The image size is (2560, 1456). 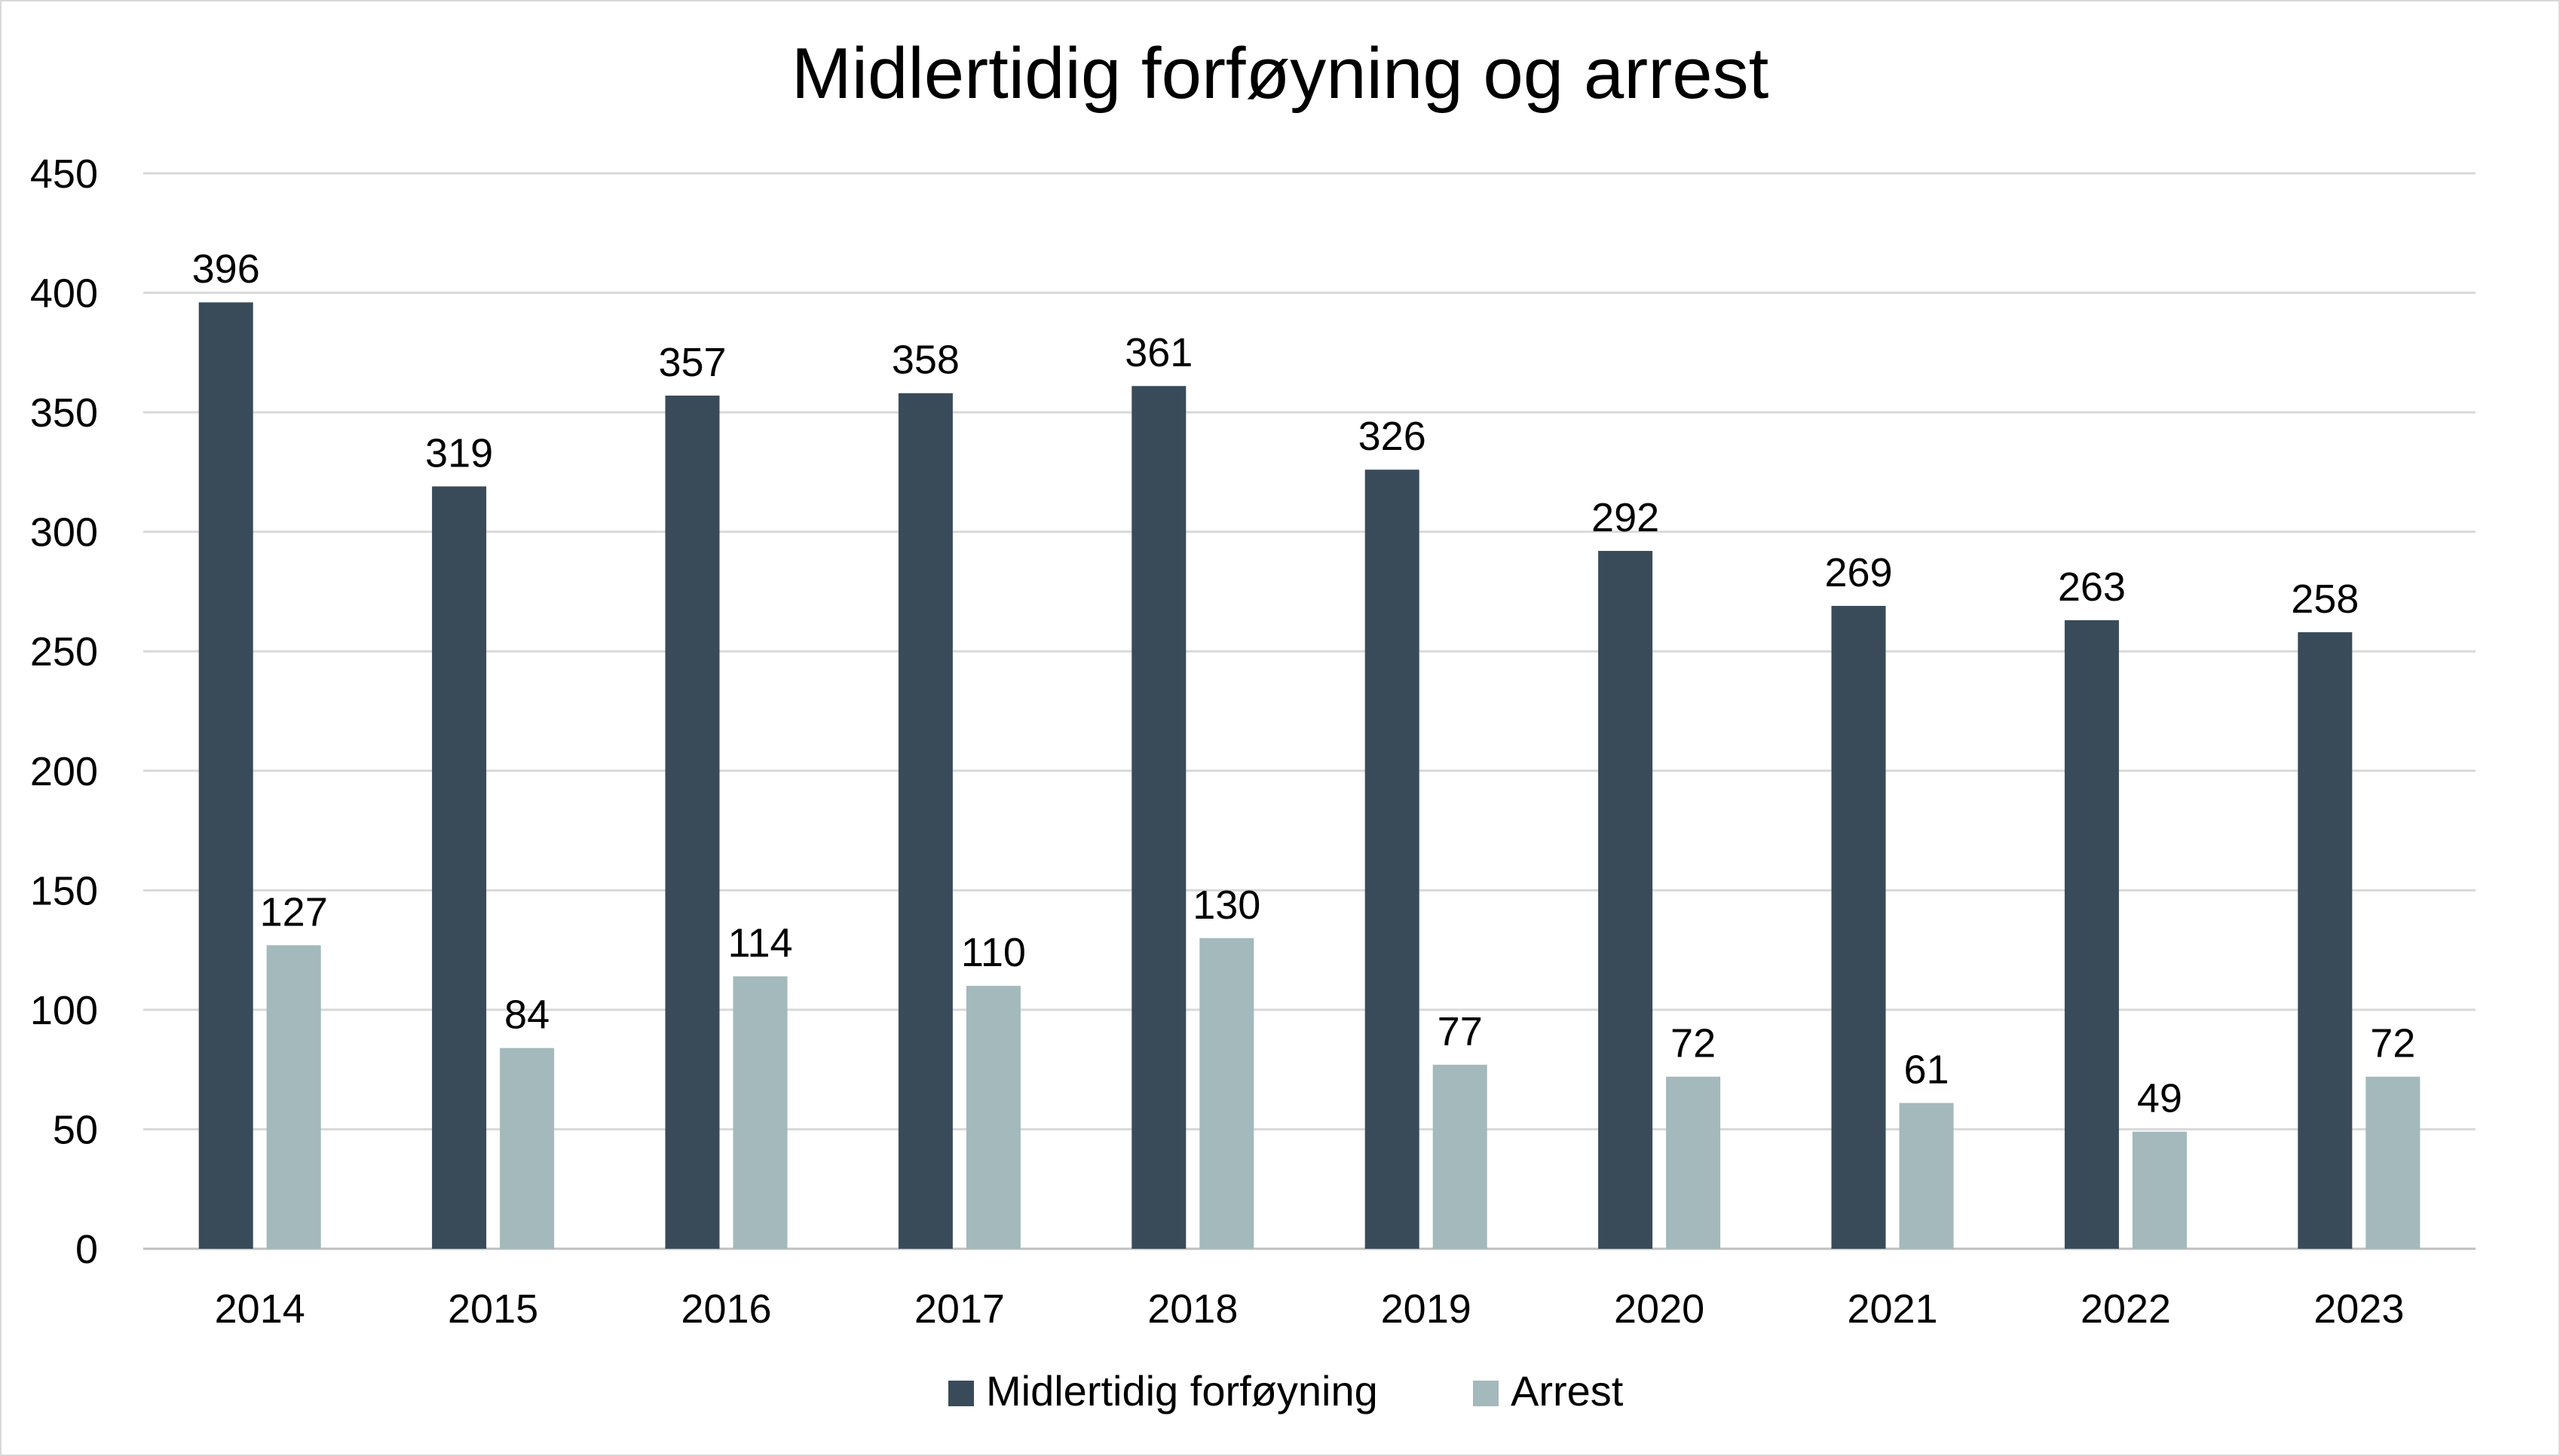 What do you see at coordinates (226, 775) in the screenshot?
I see `bar-midlertidig-forfoyning-2014` at bounding box center [226, 775].